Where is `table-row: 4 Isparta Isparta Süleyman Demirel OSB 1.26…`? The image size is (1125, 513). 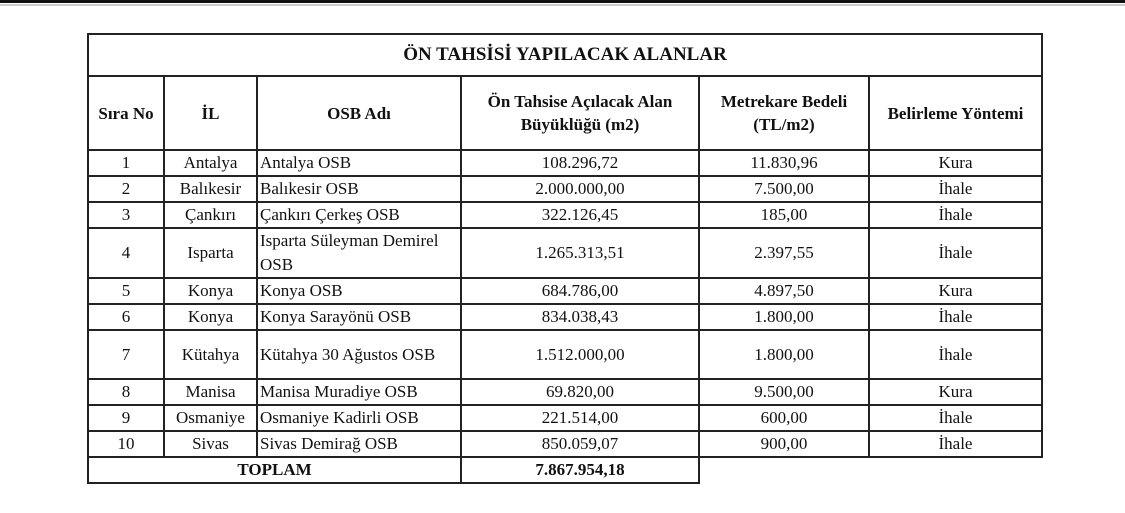 table-row: 4 Isparta Isparta Süleyman Demirel OSB 1.26… is located at coordinates (565, 253).